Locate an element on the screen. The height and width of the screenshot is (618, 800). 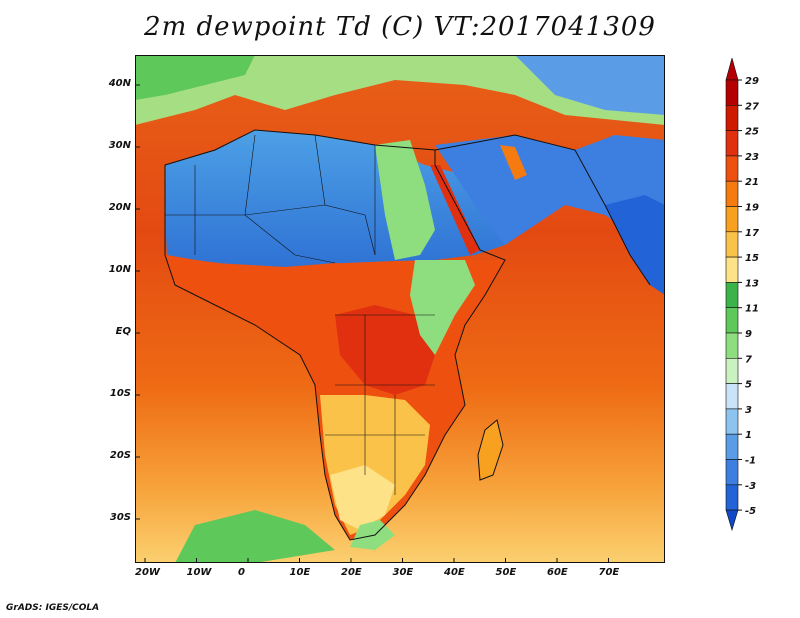
southern-ocean-band is located at coordinates (255, 536).